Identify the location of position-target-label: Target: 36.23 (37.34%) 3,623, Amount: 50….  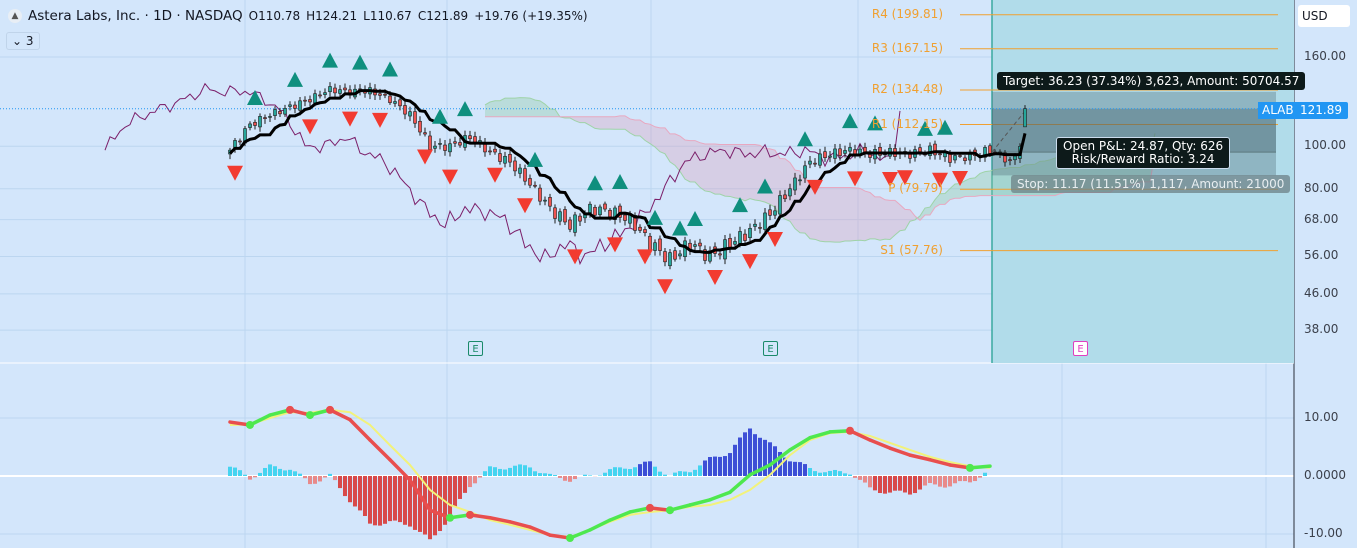
(1151, 81).